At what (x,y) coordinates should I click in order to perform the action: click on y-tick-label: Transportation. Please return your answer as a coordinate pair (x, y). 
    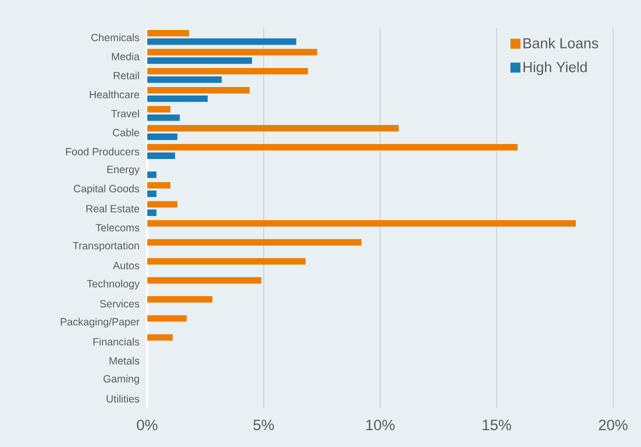
    Looking at the image, I should click on (105, 247).